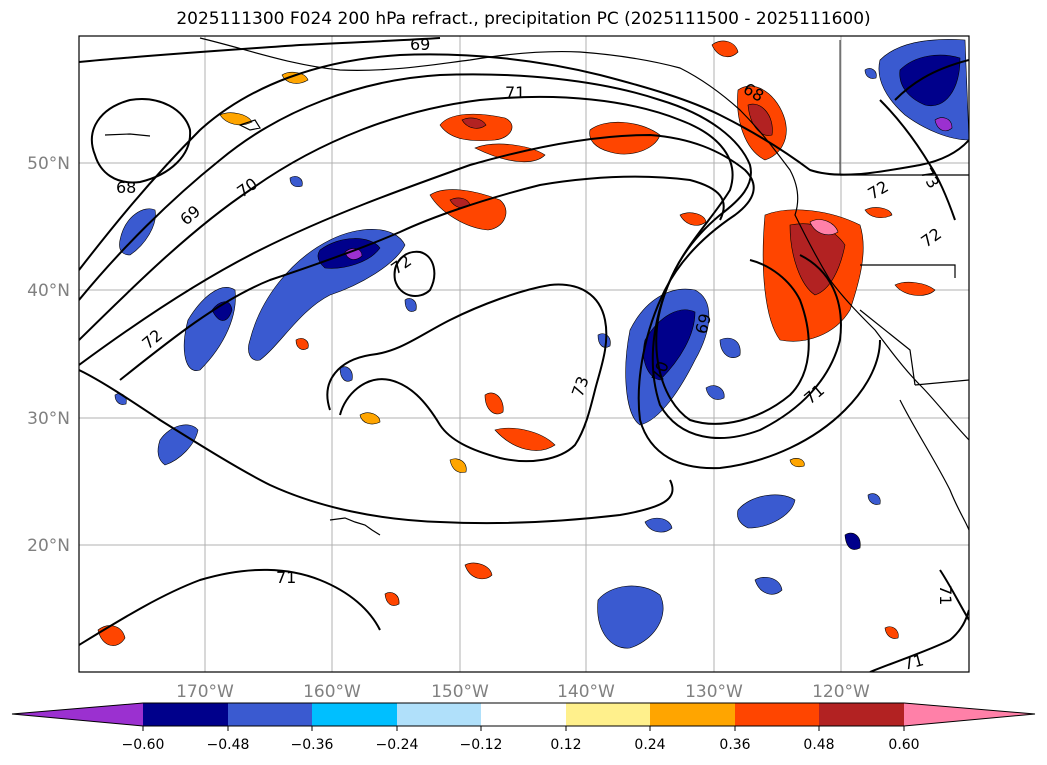 The height and width of the screenshot is (765, 1047). I want to click on lon-label-170w: 170°W, so click(205, 692).